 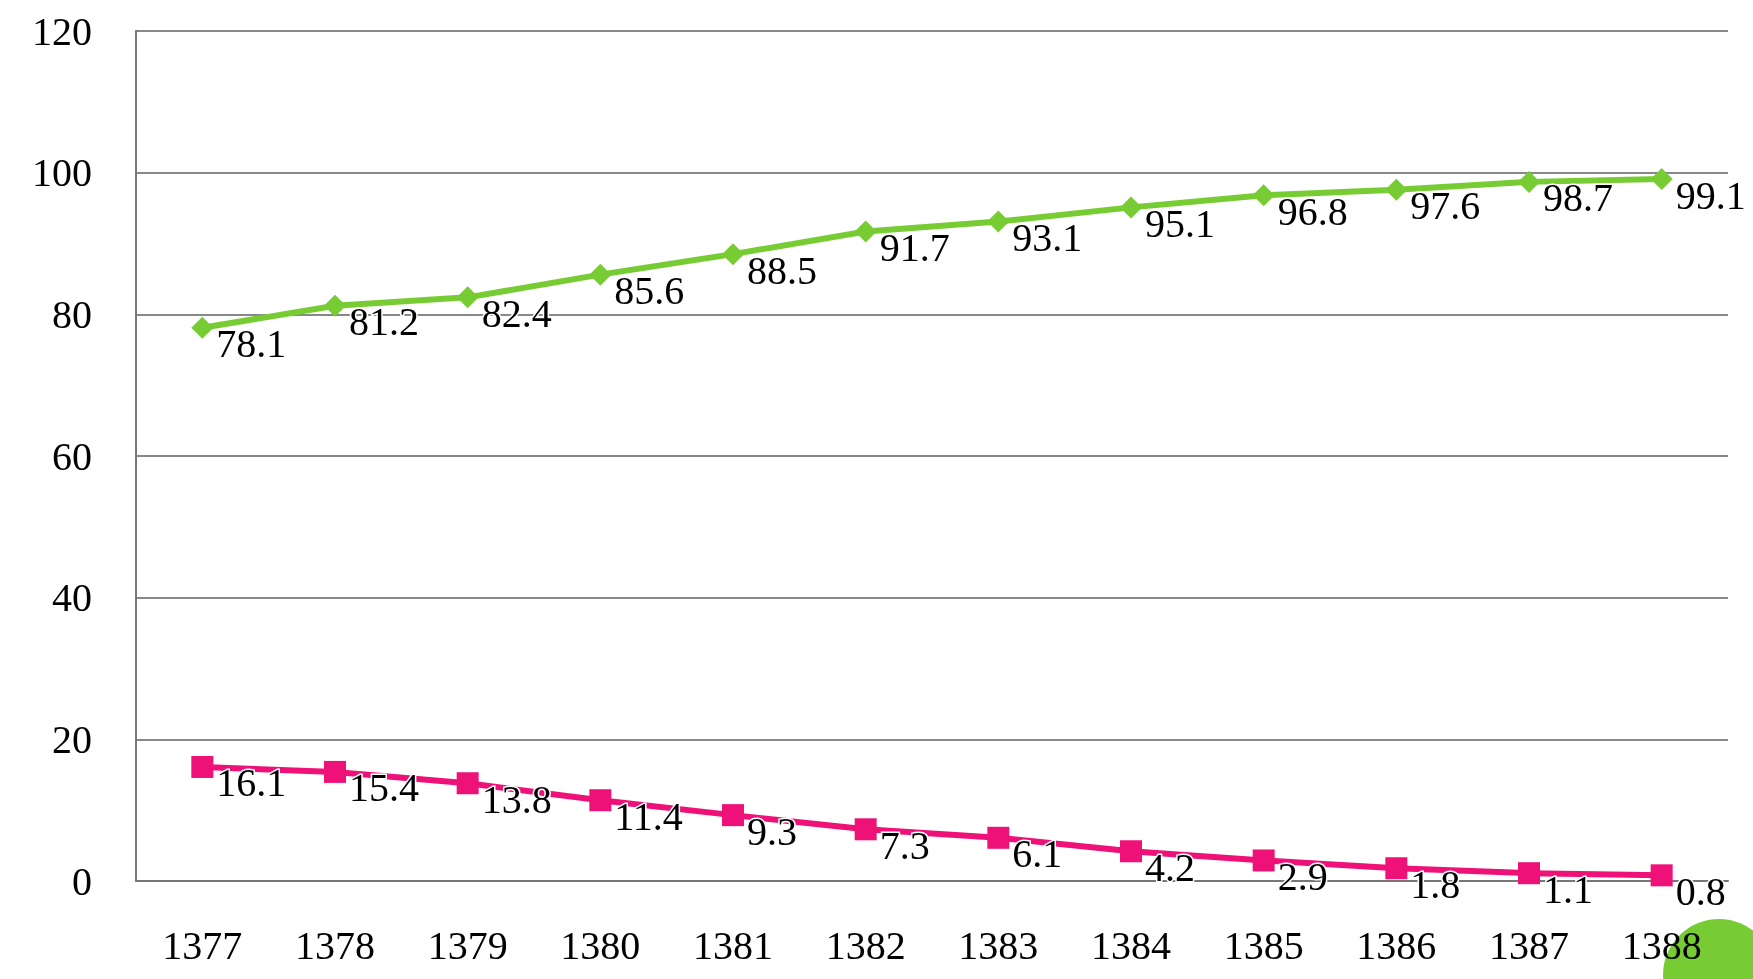 I want to click on y-tick-label: 40, so click(x=72, y=598).